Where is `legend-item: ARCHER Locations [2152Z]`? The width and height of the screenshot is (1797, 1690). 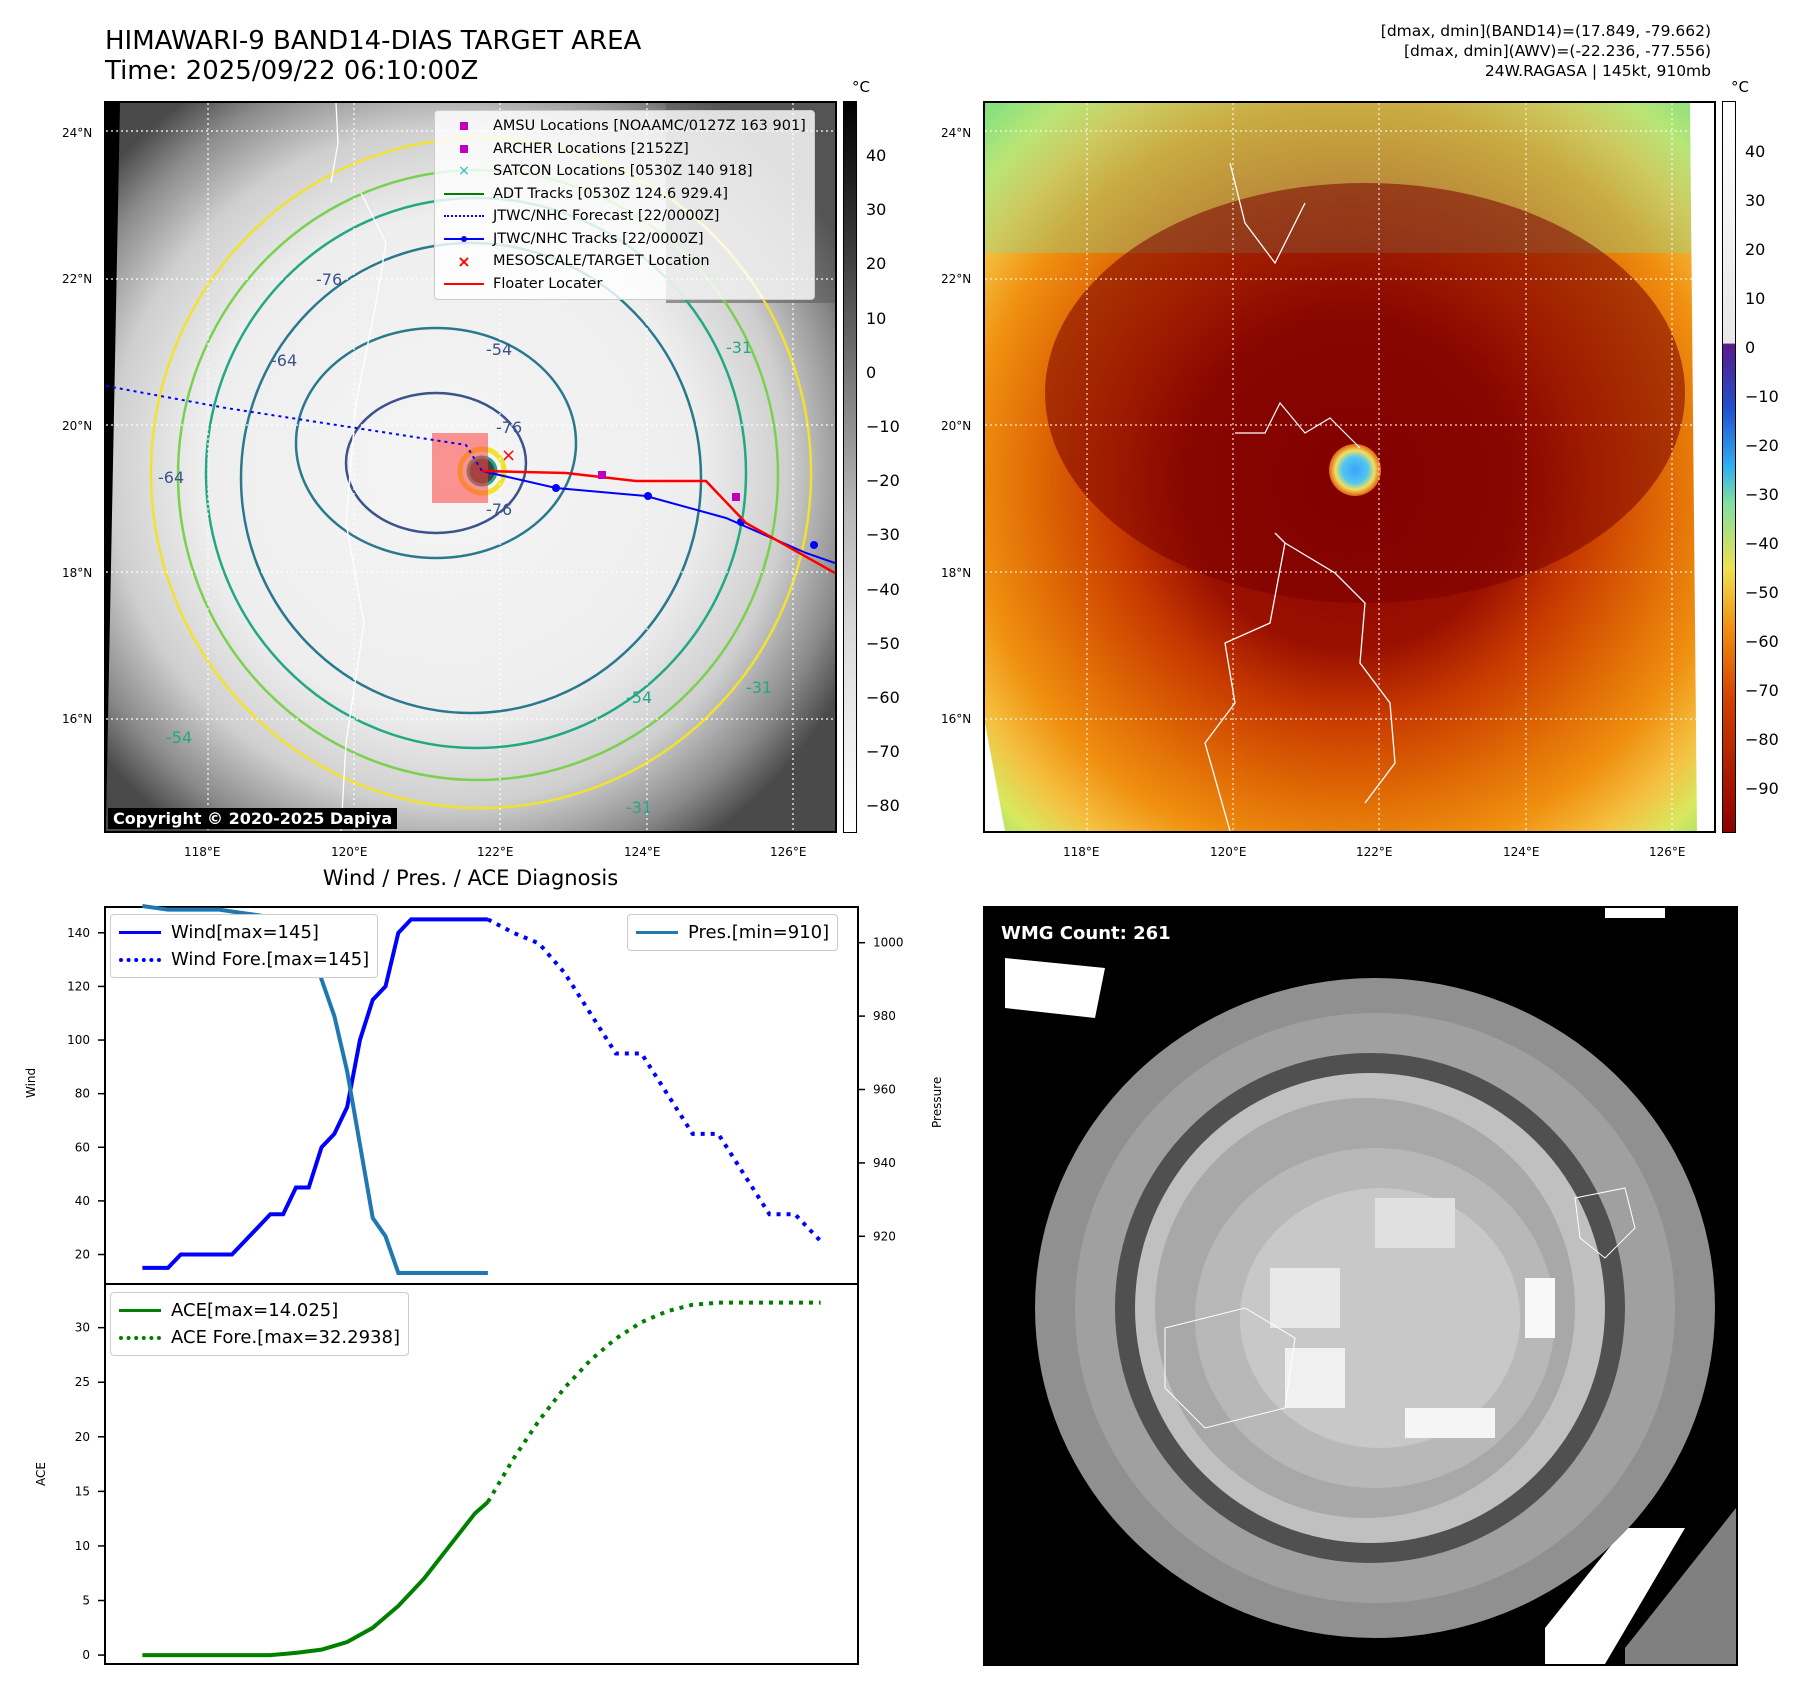 legend-item: ARCHER Locations [2152Z] is located at coordinates (624, 149).